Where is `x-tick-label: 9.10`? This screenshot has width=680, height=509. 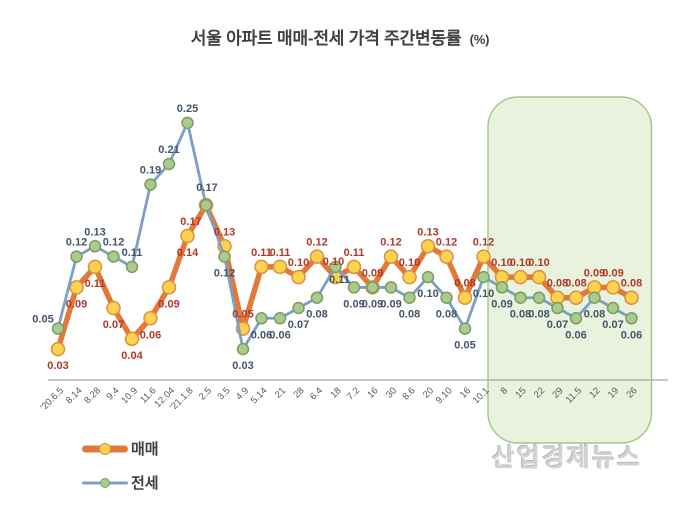 x-tick-label: 9.10 is located at coordinates (444, 395).